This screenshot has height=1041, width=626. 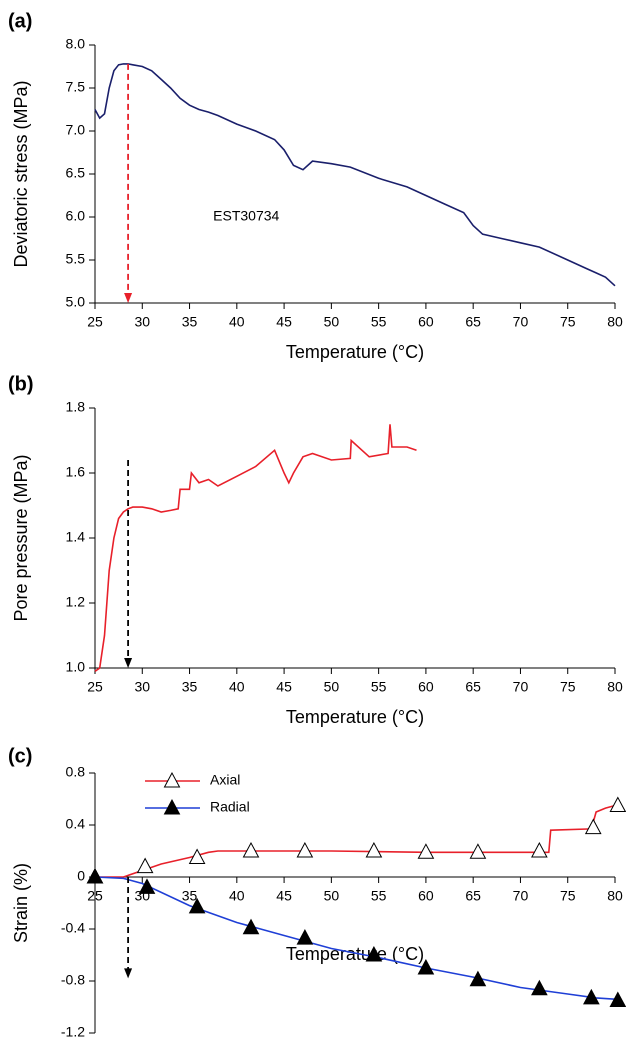 What do you see at coordinates (76, 824) in the screenshot?
I see `y-tick-label: 0.4` at bounding box center [76, 824].